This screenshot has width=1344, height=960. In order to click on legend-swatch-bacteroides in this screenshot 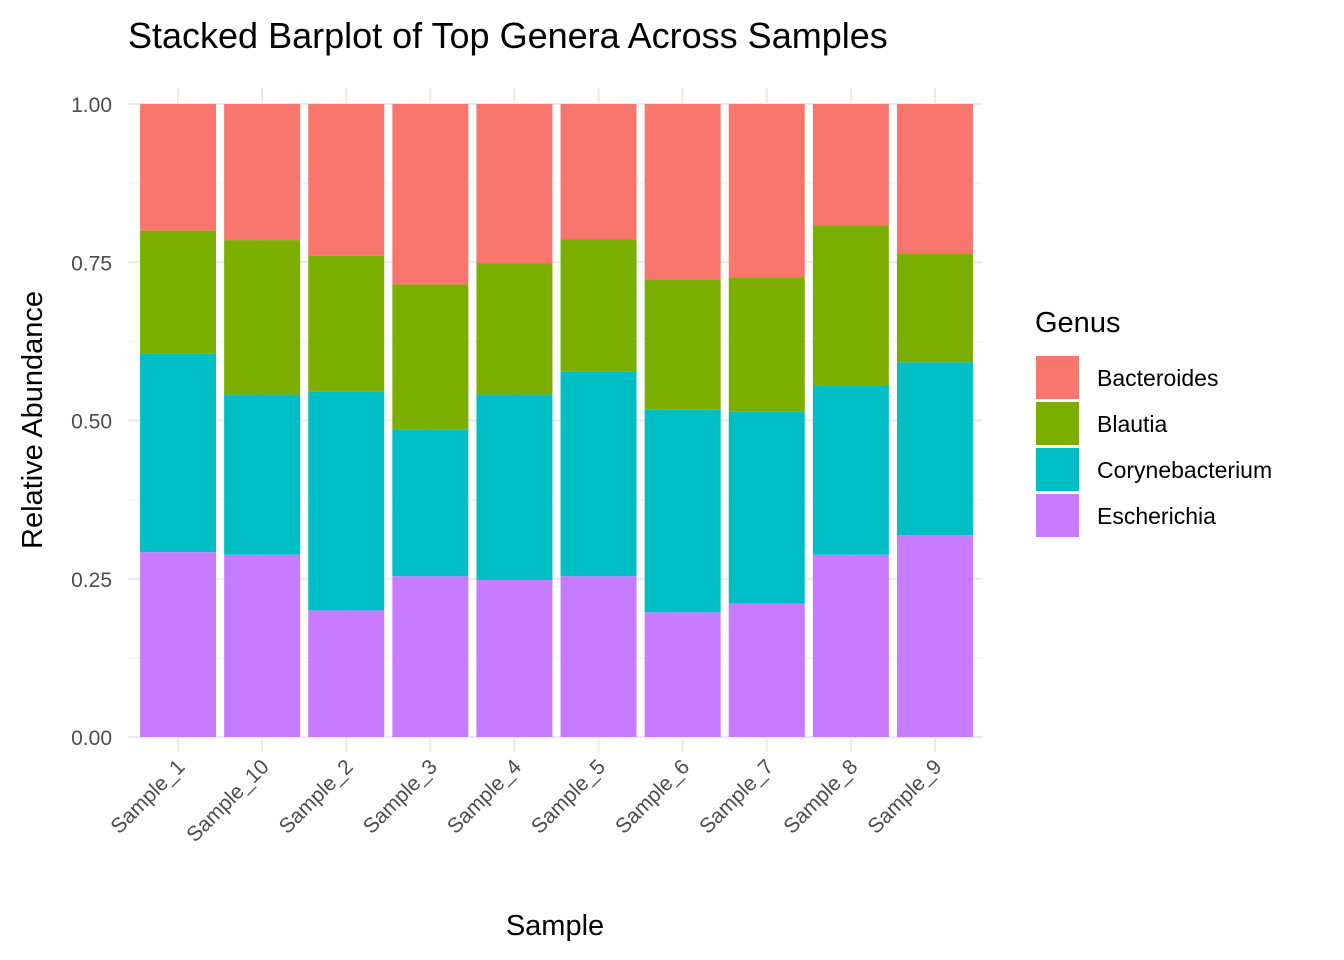, I will do `click(1057, 377)`.